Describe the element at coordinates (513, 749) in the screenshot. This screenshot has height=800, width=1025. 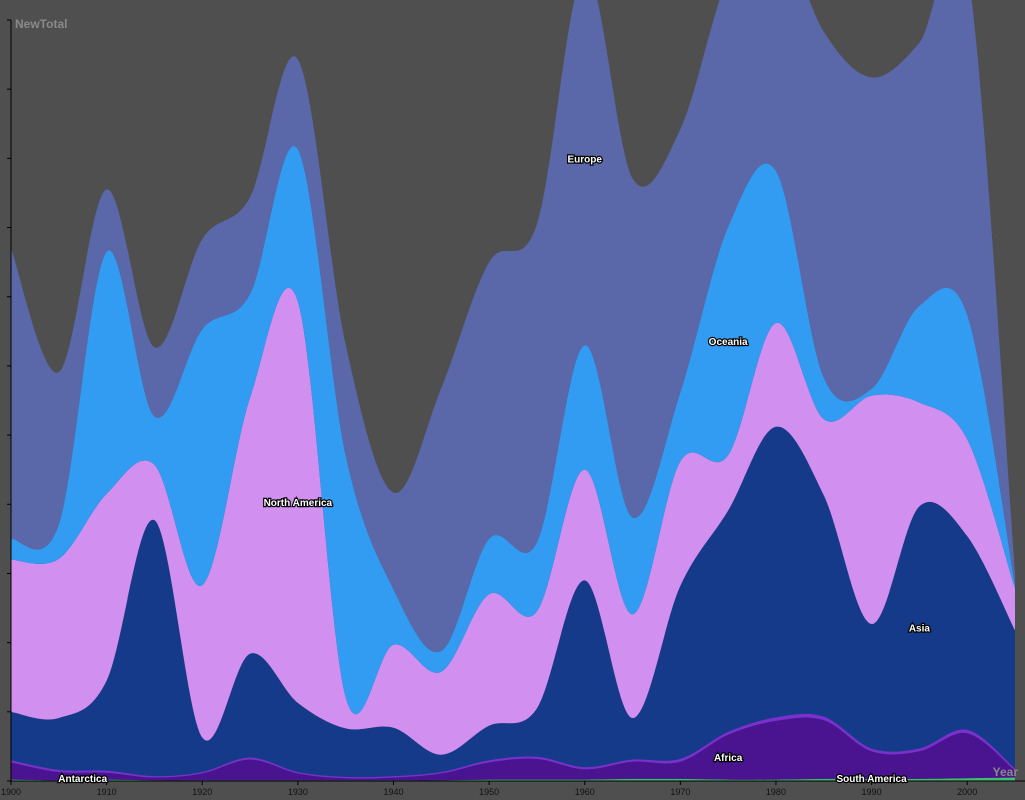
I see `stream-layer-africa` at that location.